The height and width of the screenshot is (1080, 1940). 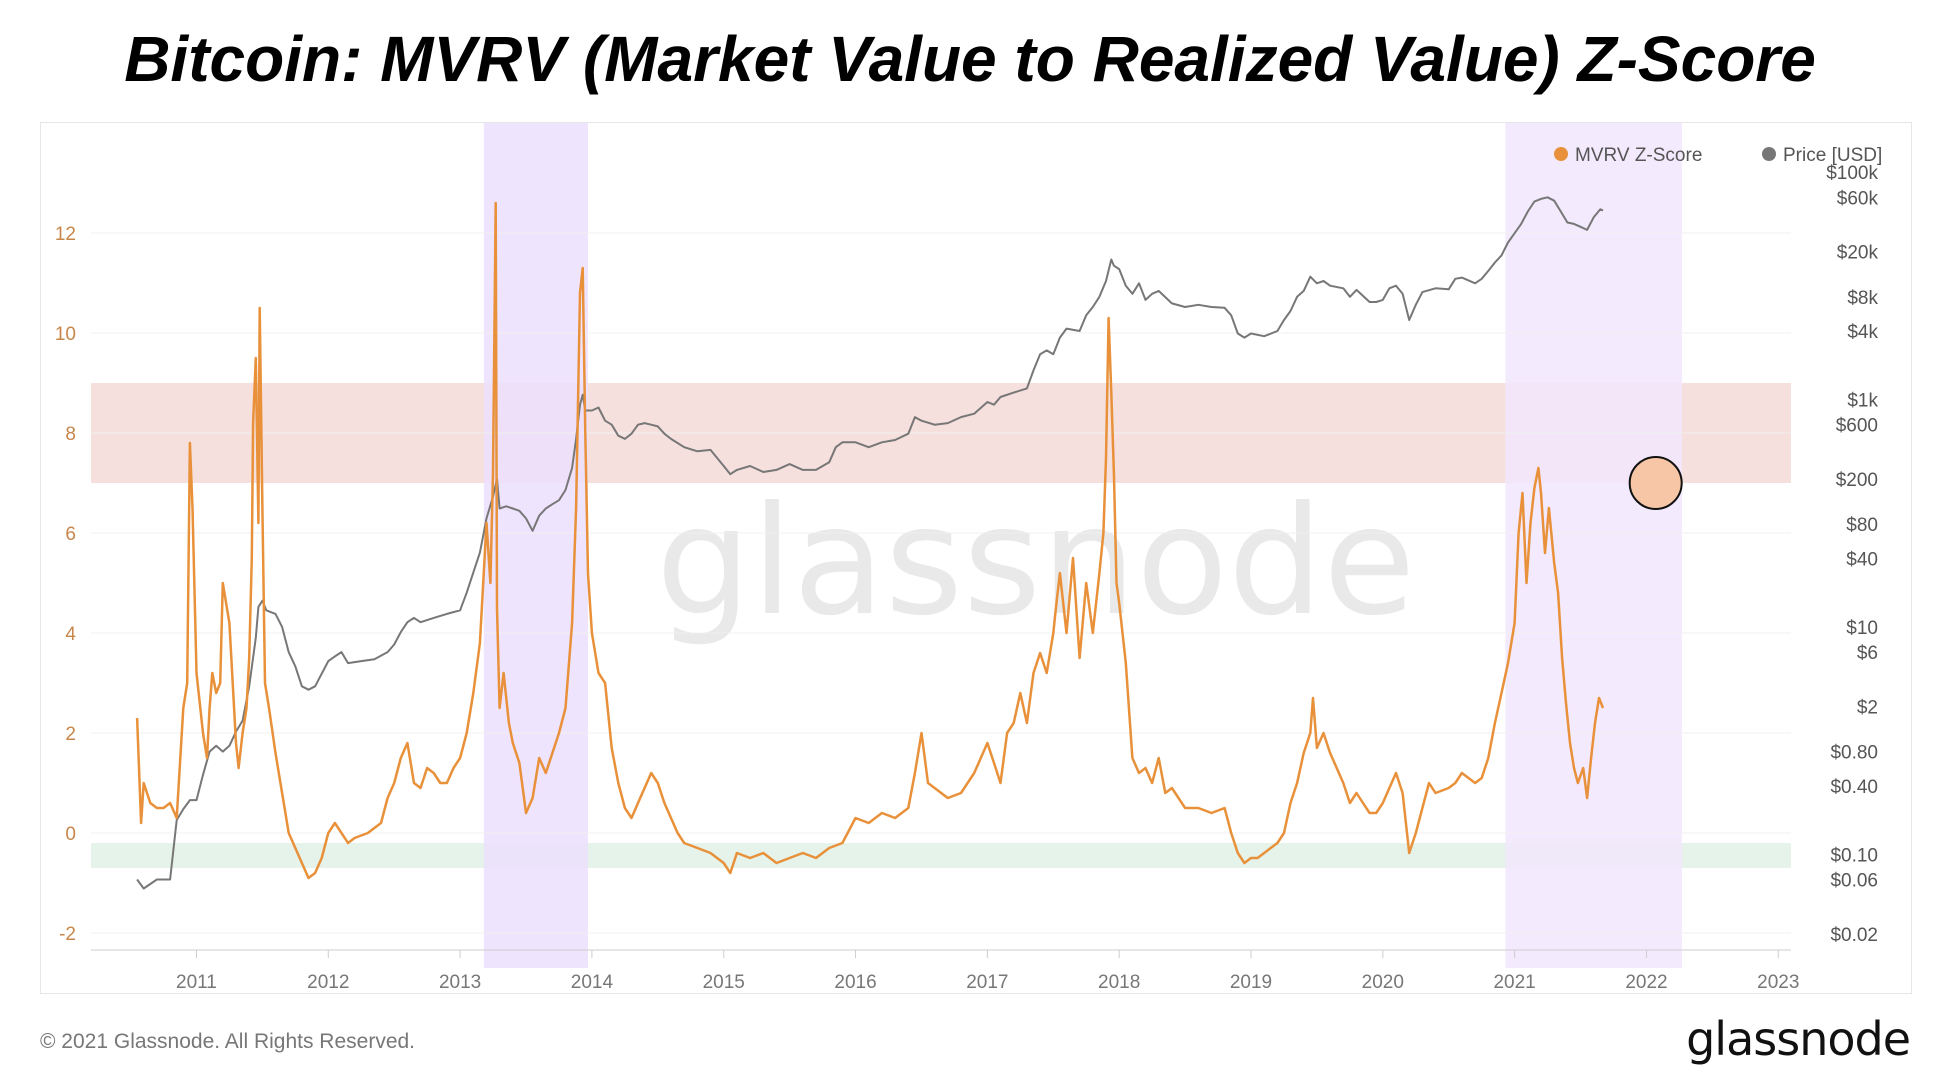 What do you see at coordinates (1854, 855) in the screenshot?
I see `y-right-tick-label: $0.10` at bounding box center [1854, 855].